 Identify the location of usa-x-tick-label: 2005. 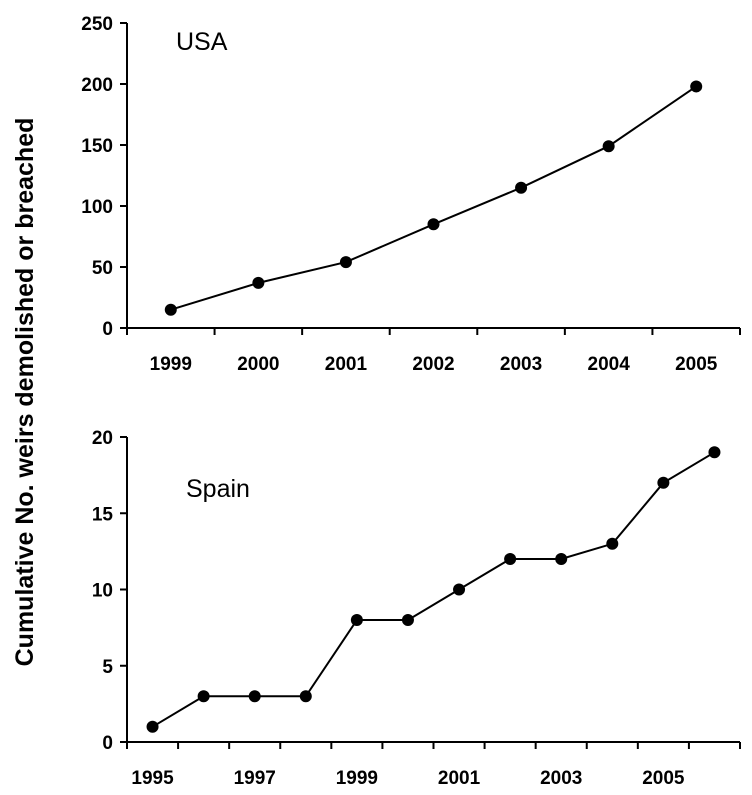
(696, 364).